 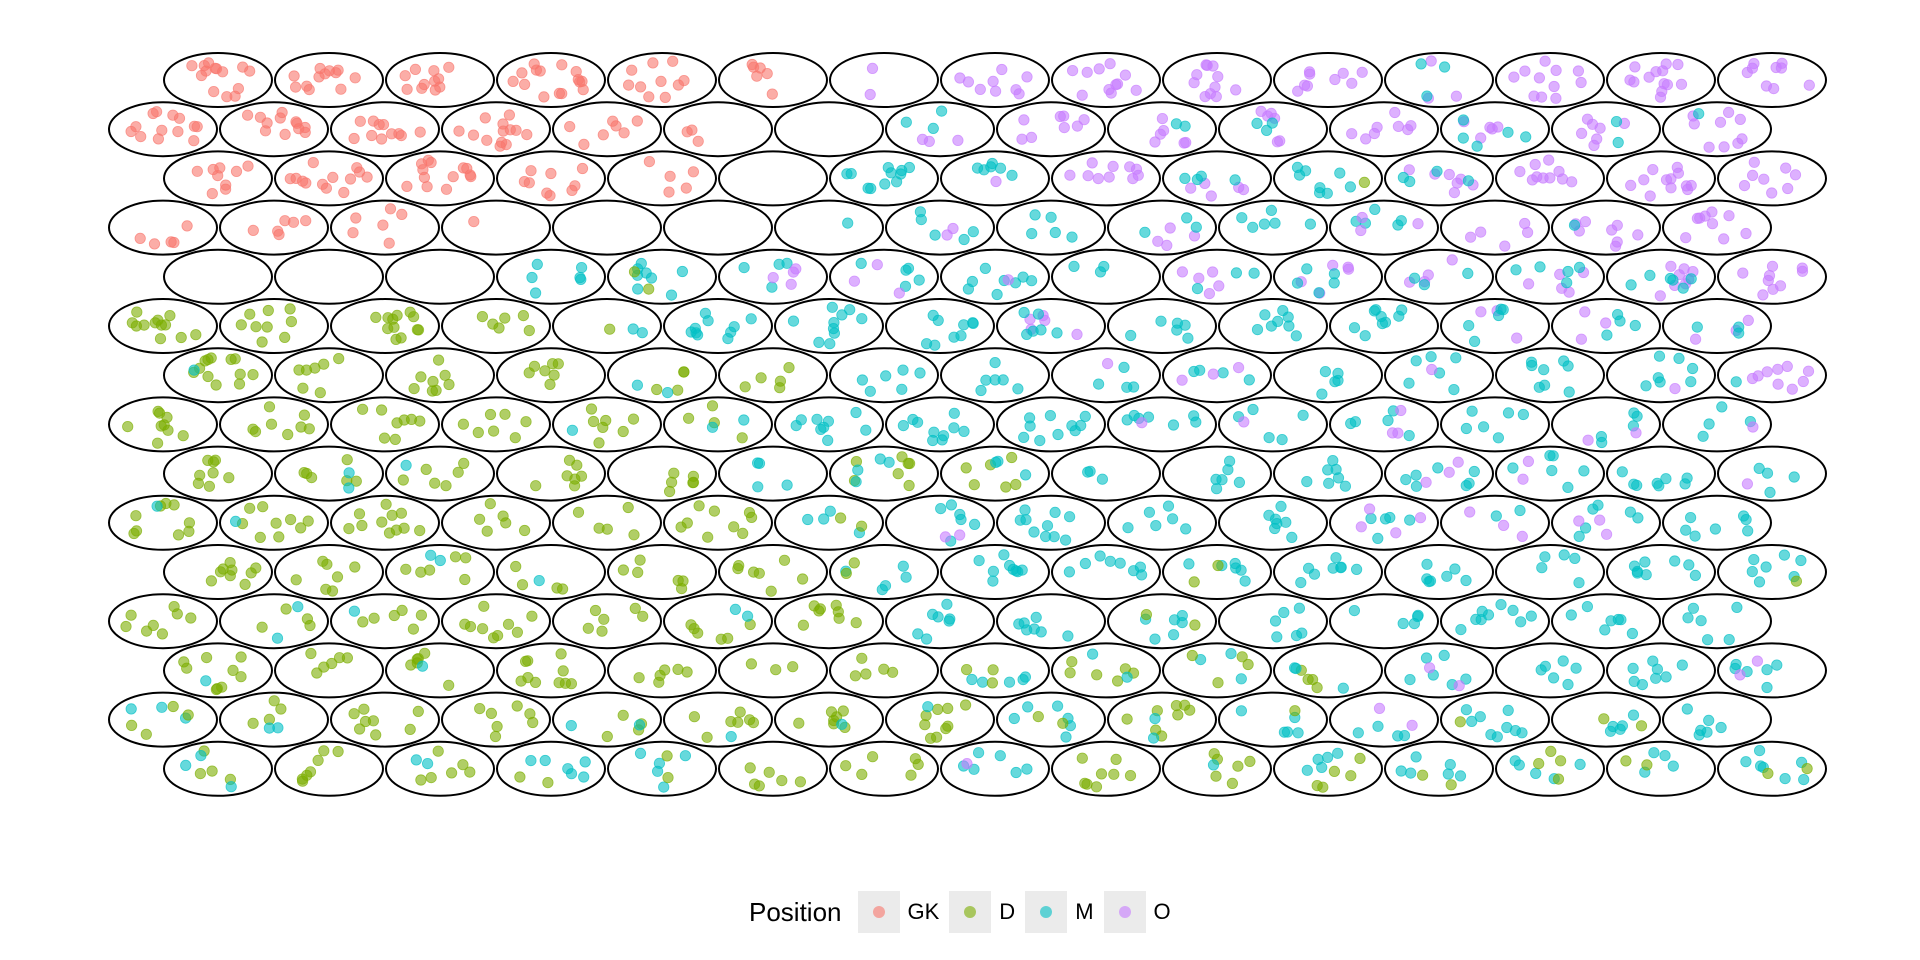 What do you see at coordinates (1007, 911) in the screenshot?
I see `legend-label-d: D` at bounding box center [1007, 911].